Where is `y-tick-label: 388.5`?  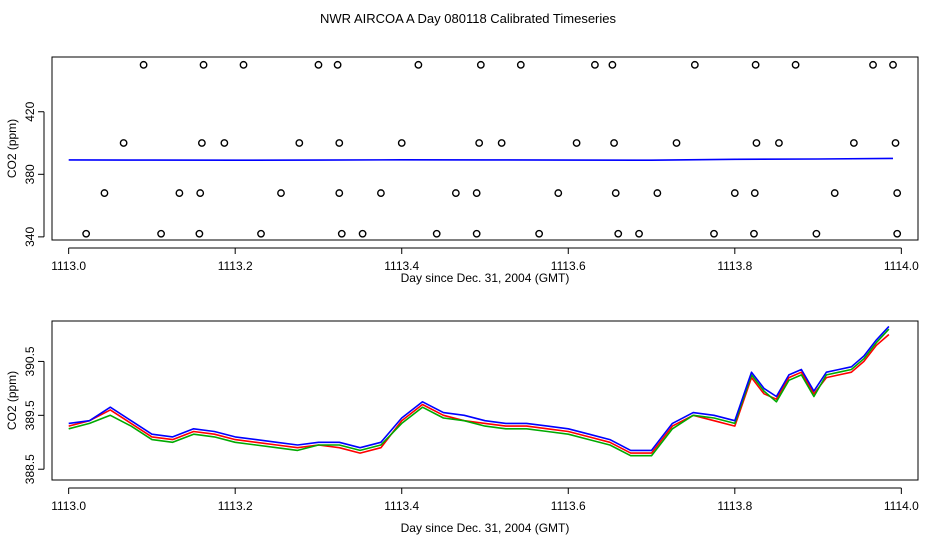
y-tick-label: 388.5 is located at coordinates (30, 469).